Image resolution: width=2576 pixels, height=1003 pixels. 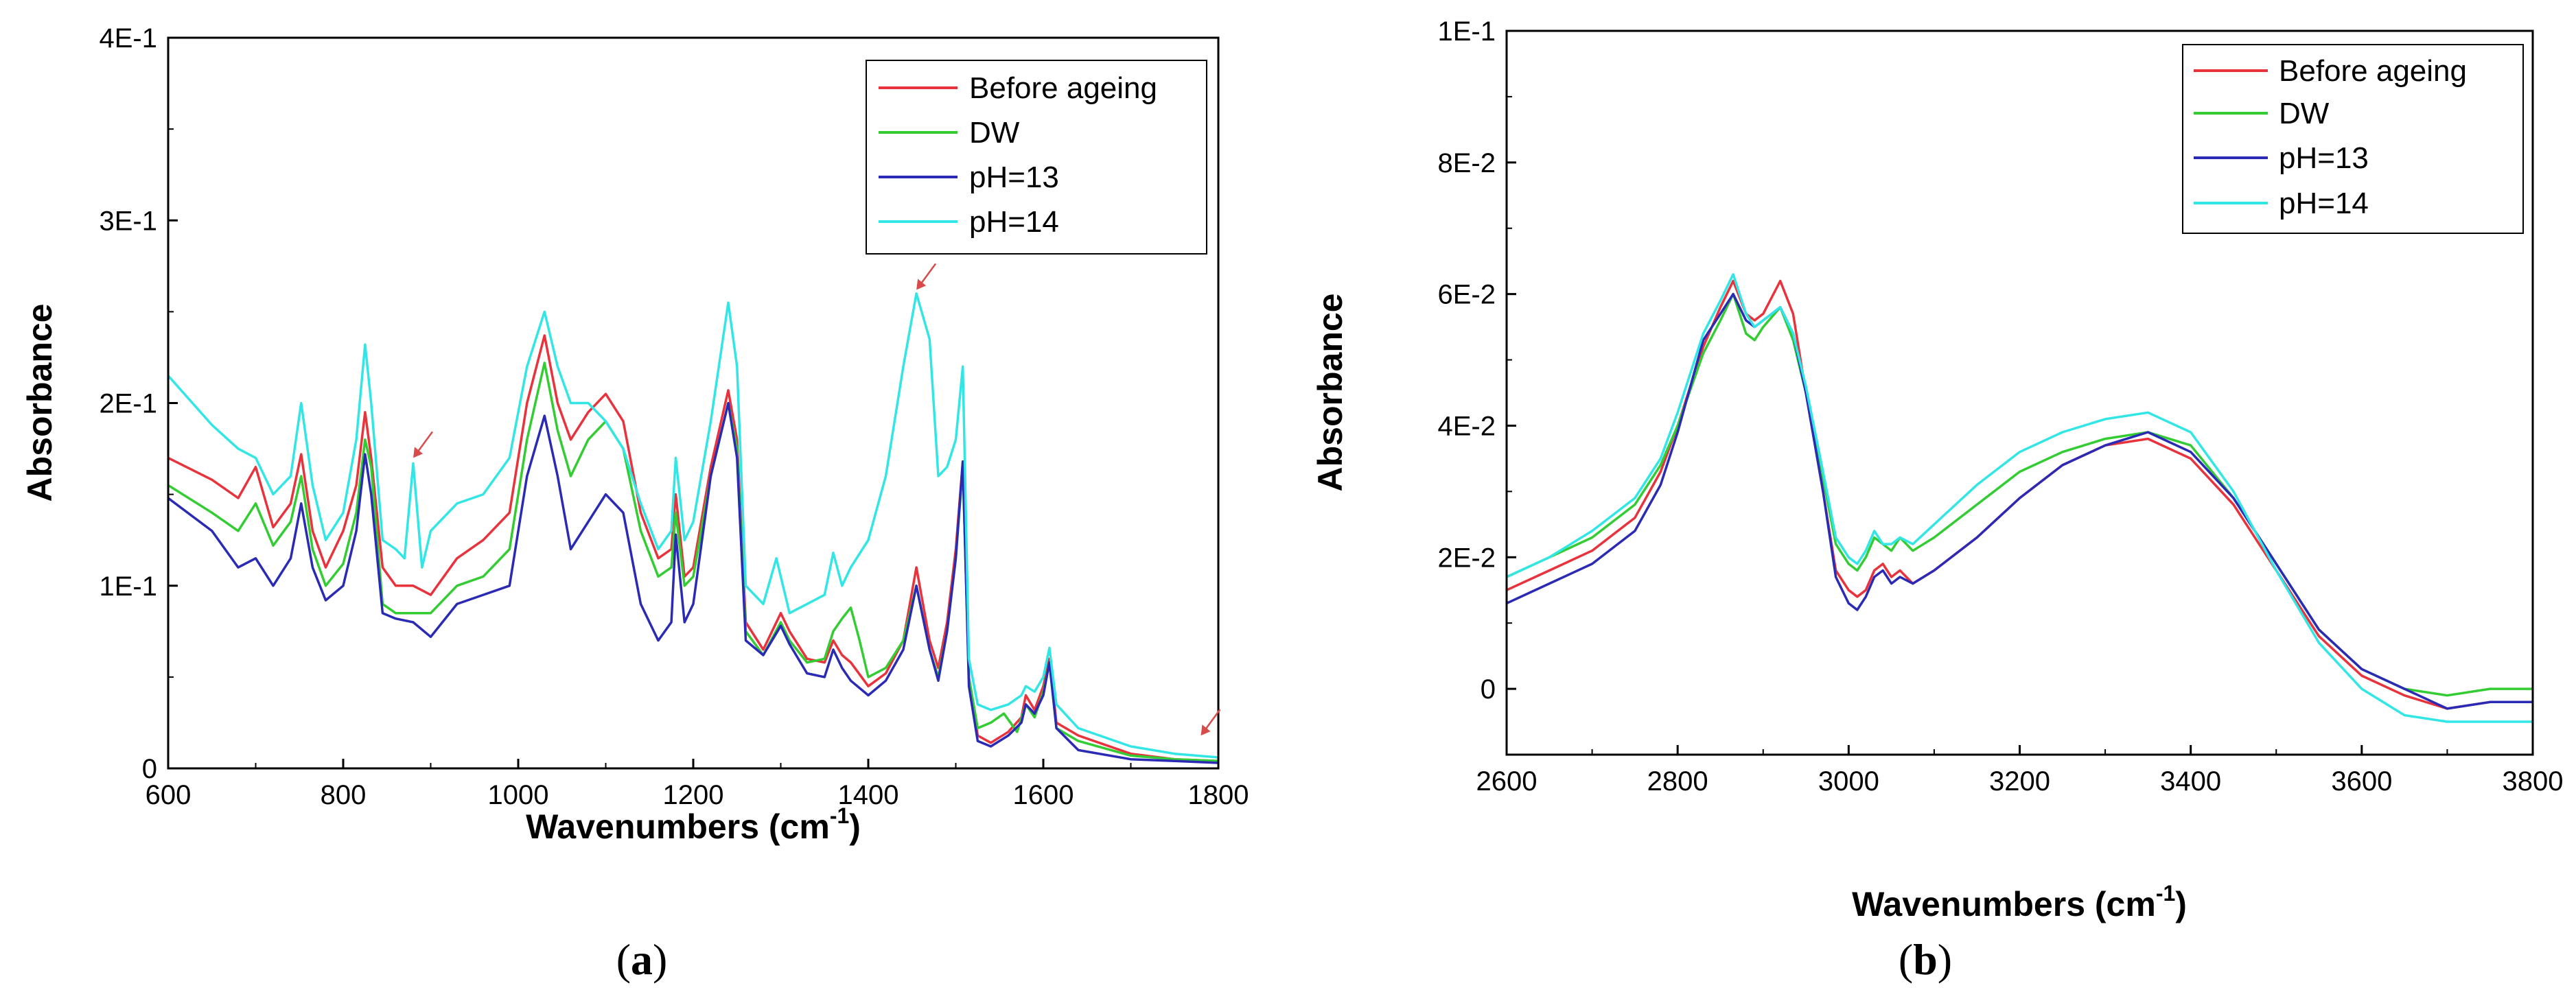 What do you see at coordinates (1848, 781) in the screenshot?
I see `x-tick-label-3000-b: 3000` at bounding box center [1848, 781].